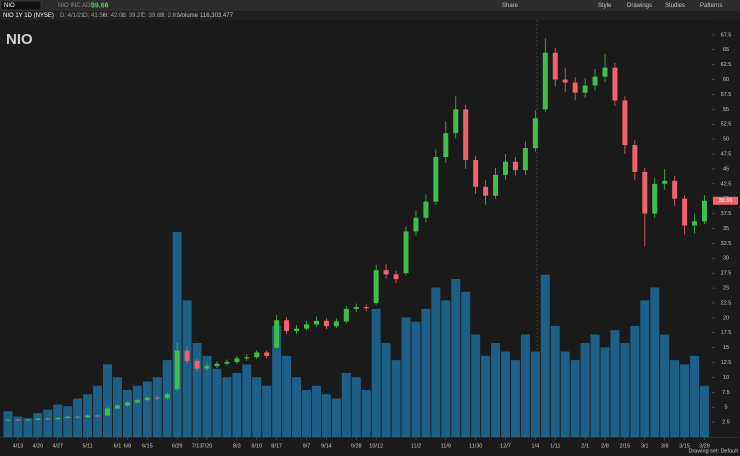 Image resolution: width=740 pixels, height=456 pixels. Describe the element at coordinates (9, 6) in the screenshot. I see `symbol: NIO` at that location.